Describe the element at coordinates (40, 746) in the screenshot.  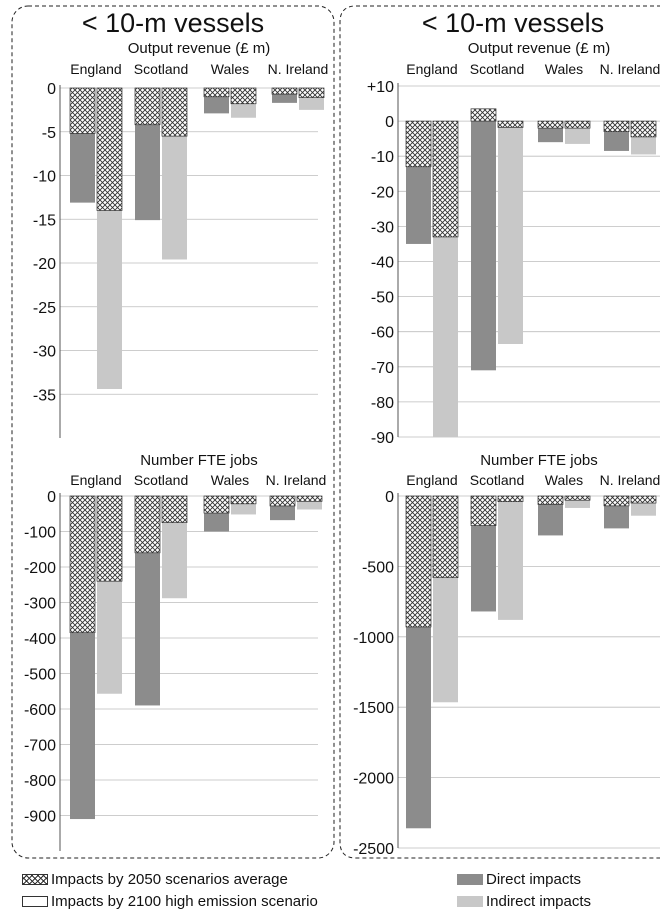
I see `left-jobs-ytick-label: -700` at that location.